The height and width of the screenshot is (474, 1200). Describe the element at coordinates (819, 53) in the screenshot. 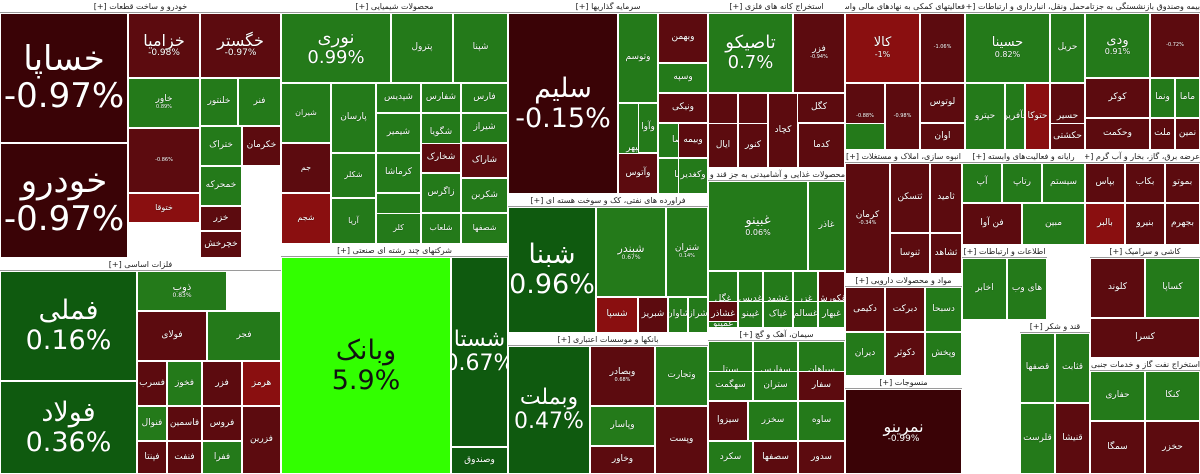

I see `stock-tile: فزر -0.94%` at that location.